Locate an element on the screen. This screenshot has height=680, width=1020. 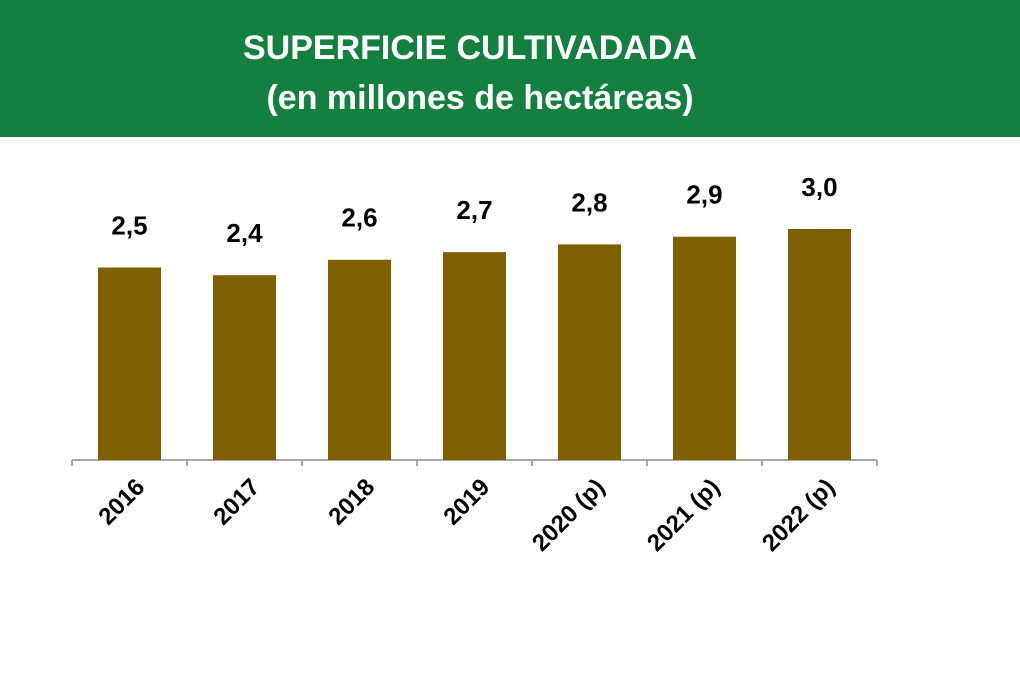
value-label: 2,7 is located at coordinates (474, 210).